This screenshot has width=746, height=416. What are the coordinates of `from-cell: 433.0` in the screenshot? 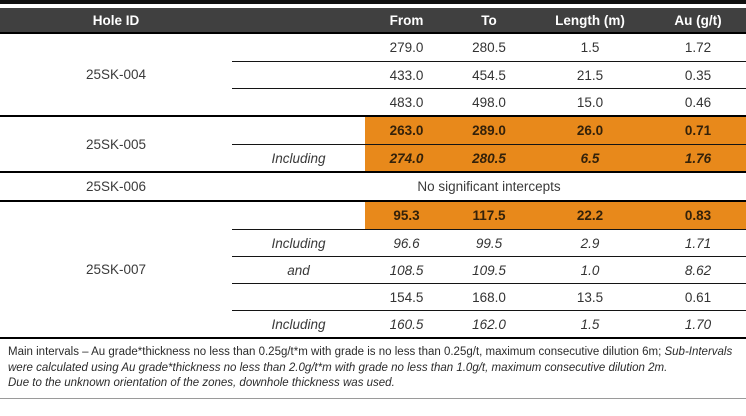 It's located at (406, 74).